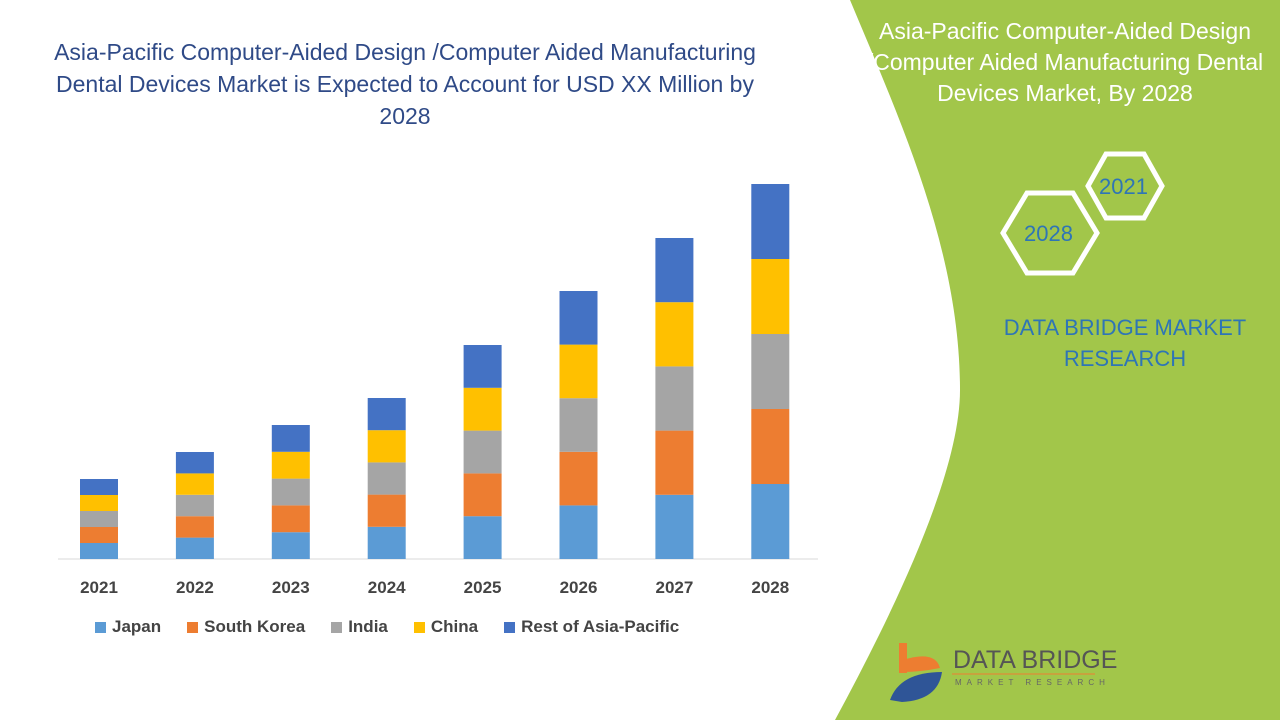 The height and width of the screenshot is (720, 1280). Describe the element at coordinates (674, 334) in the screenshot. I see `bar-2027-china` at that location.